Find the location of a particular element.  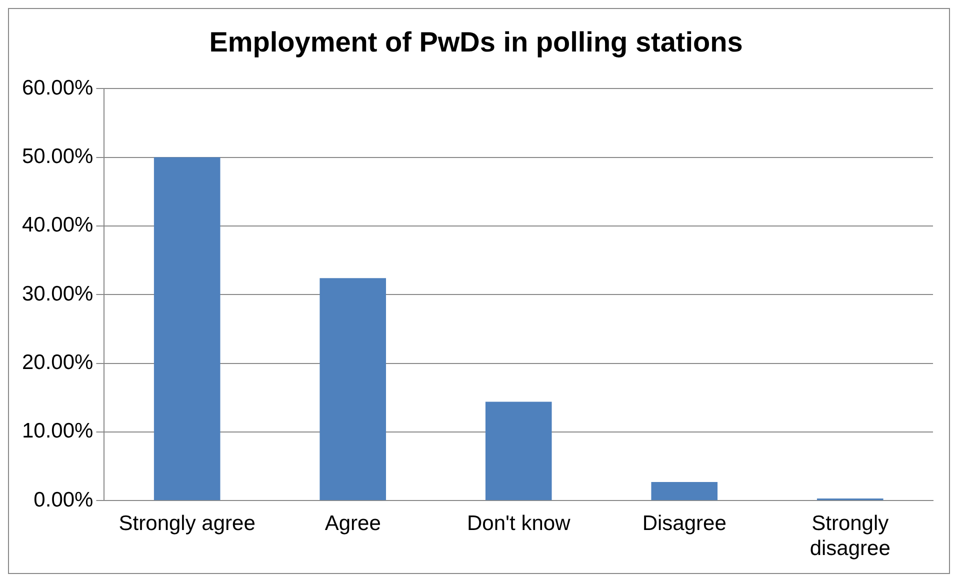

y-tick-label: 0.00% is located at coordinates (64, 500).